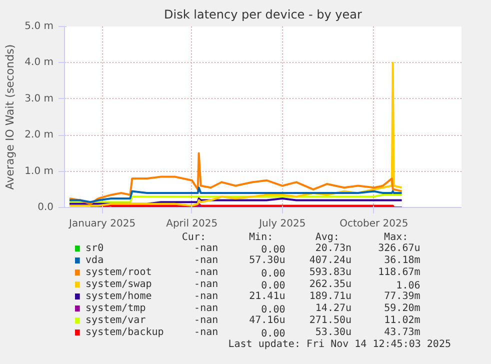 The width and height of the screenshot is (491, 364). I want to click on text: 53.30u, so click(333, 332).